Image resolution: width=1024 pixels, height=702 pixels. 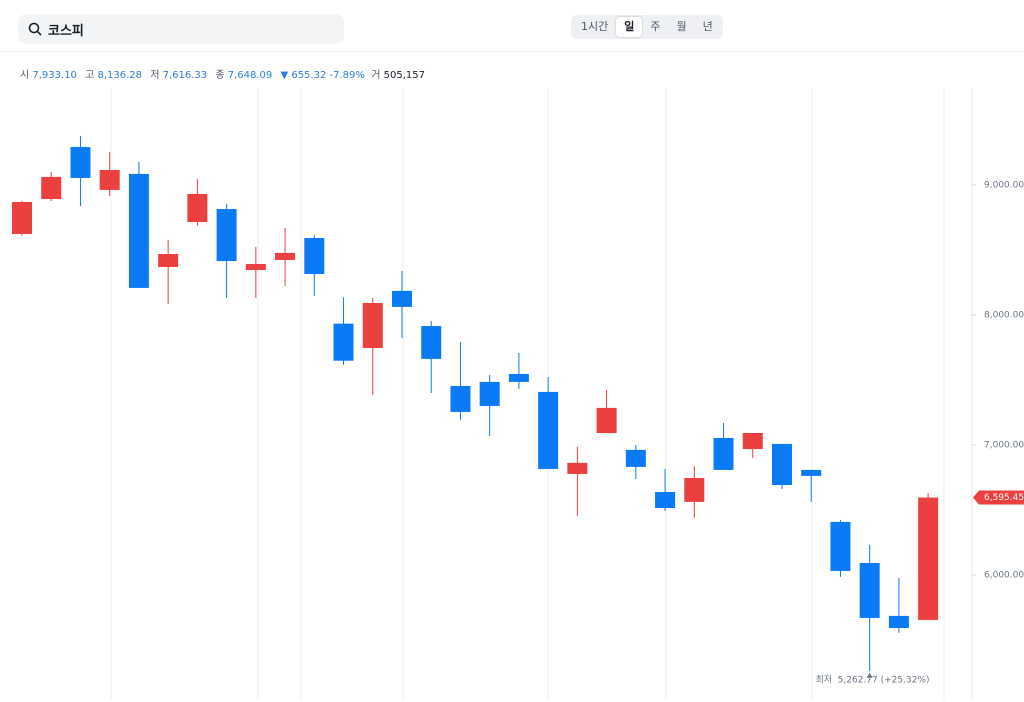 I want to click on period-tabs: 1시간 일 주 월 년, so click(x=647, y=27).